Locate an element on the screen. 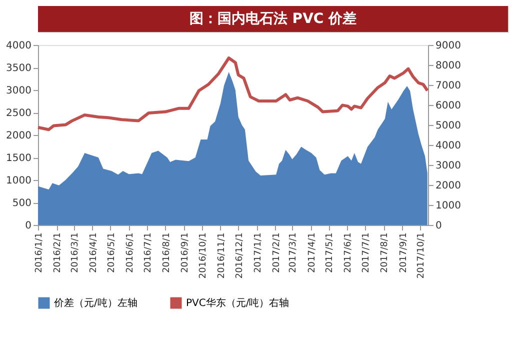  x-tick-label: 2017/8/1 is located at coordinates (385, 252).